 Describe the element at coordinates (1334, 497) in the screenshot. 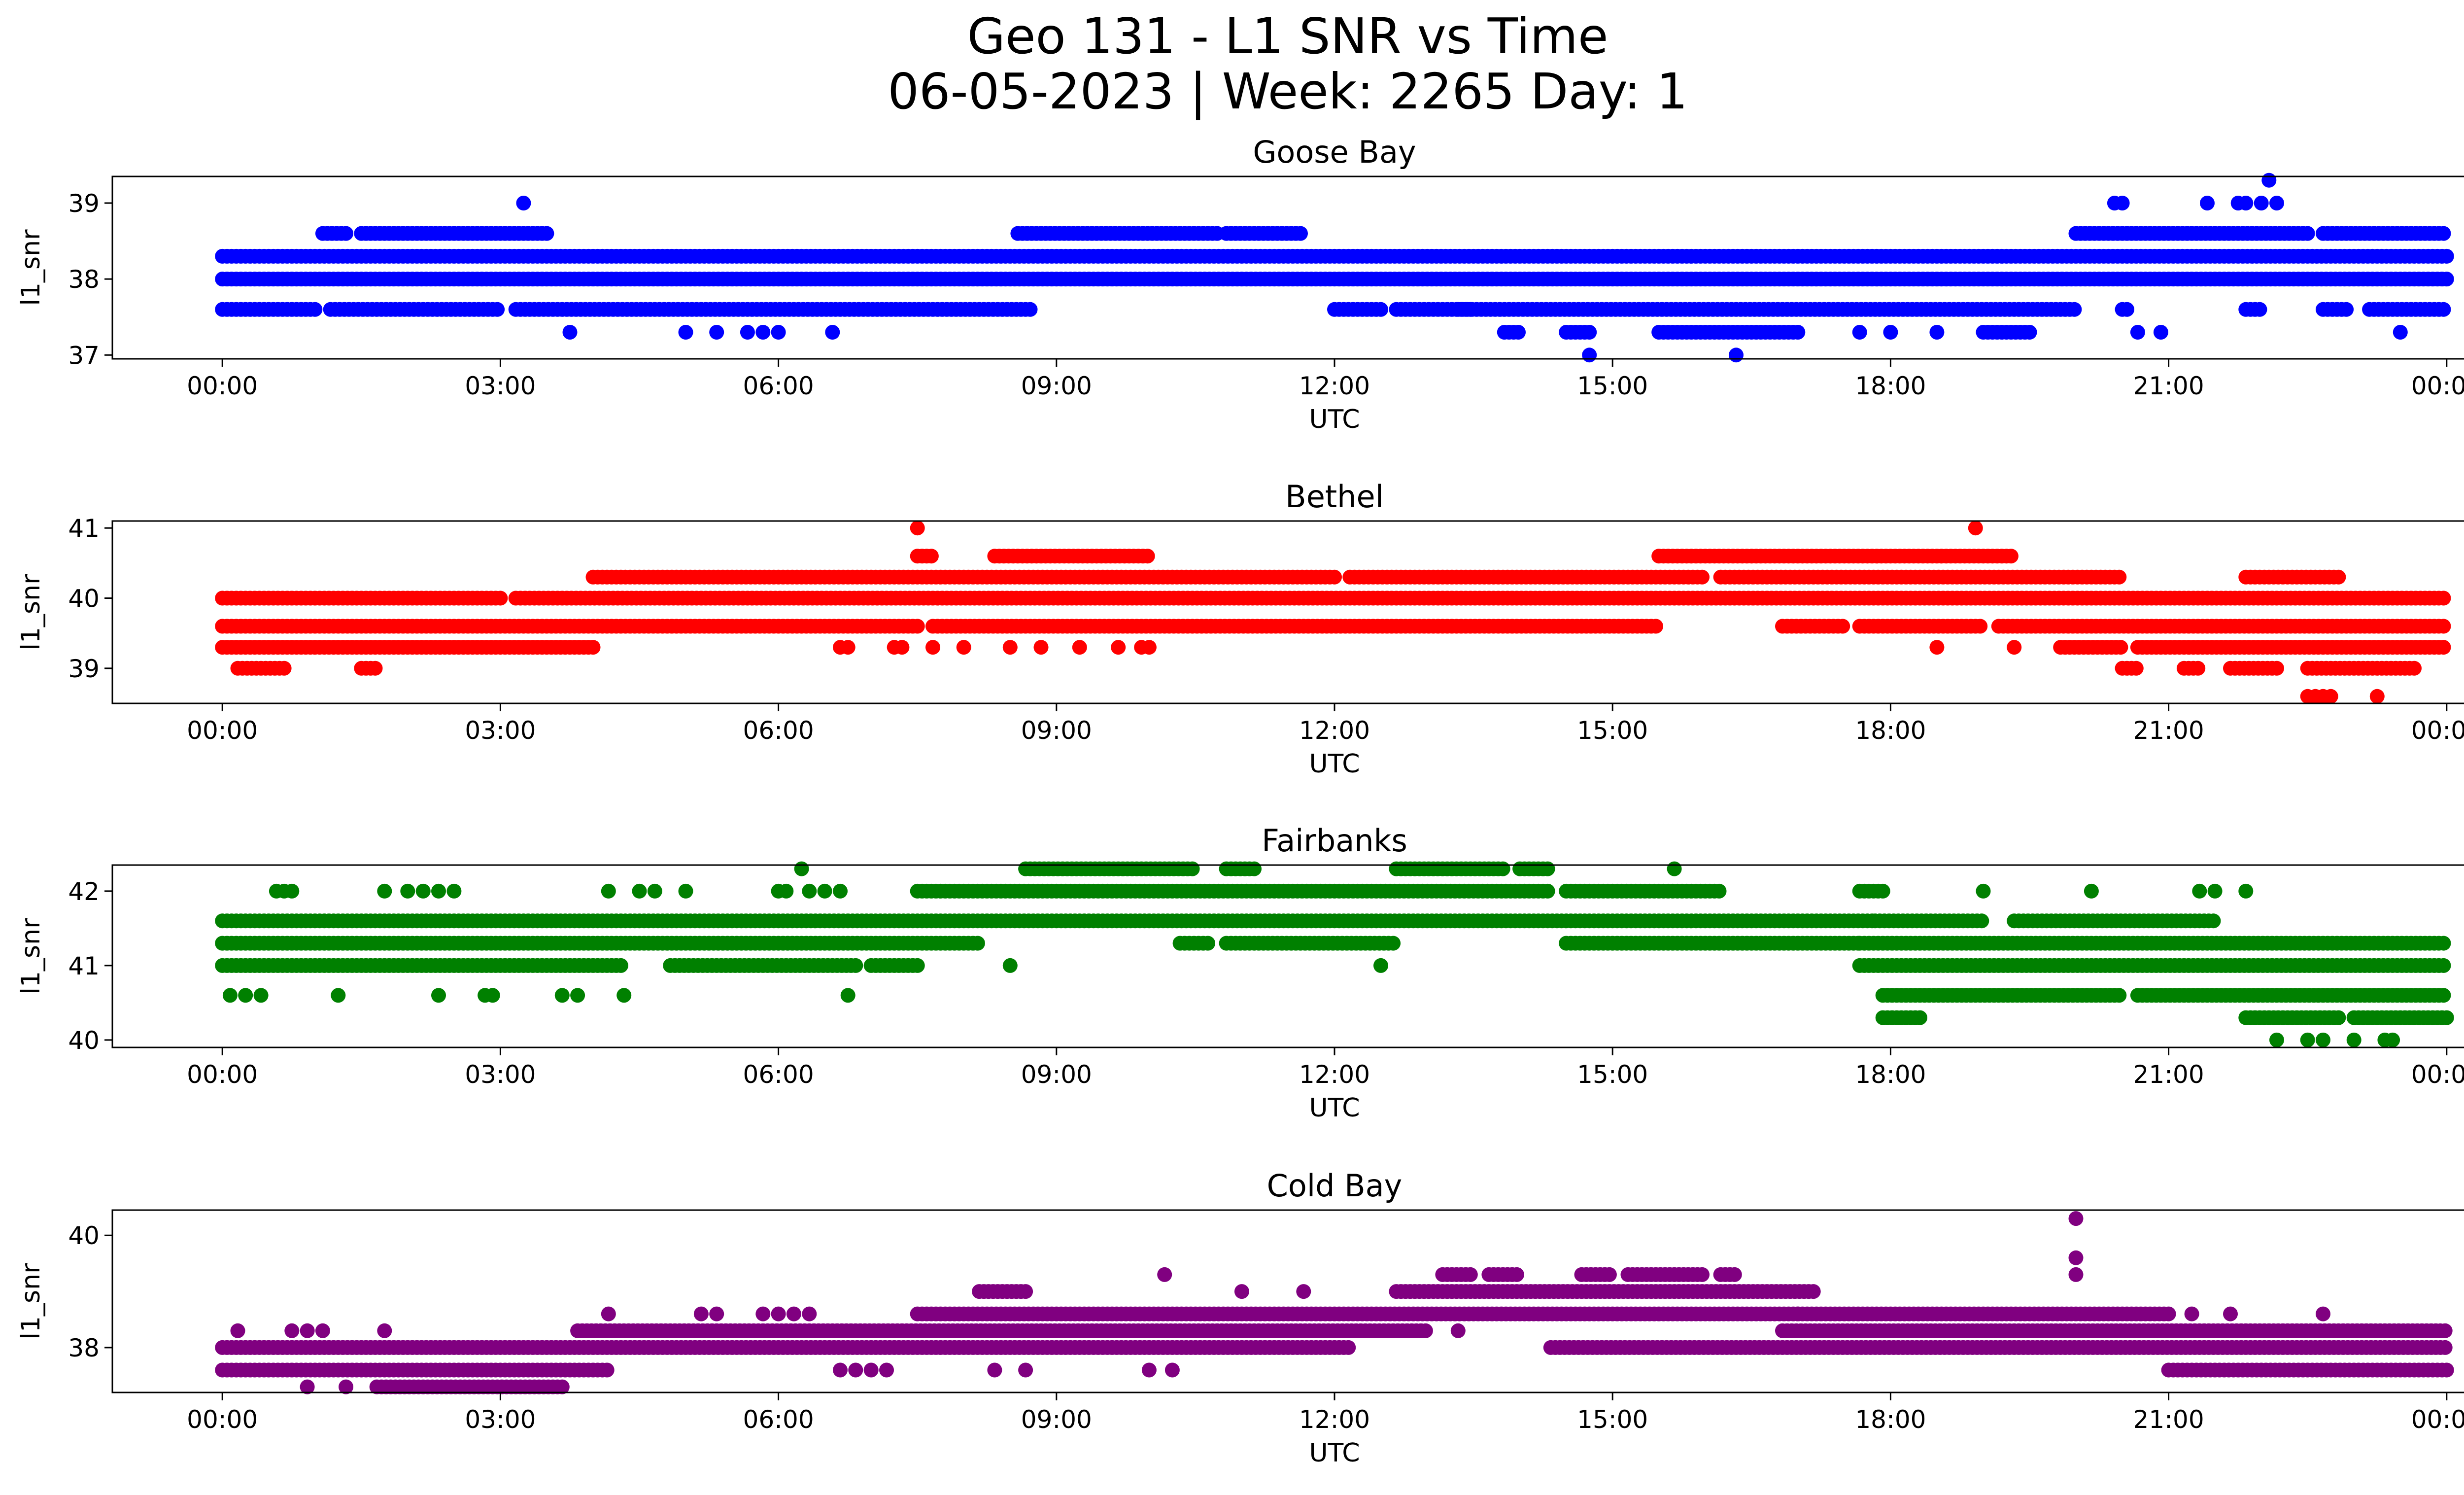

I see `subplot-title: Bethel` at that location.